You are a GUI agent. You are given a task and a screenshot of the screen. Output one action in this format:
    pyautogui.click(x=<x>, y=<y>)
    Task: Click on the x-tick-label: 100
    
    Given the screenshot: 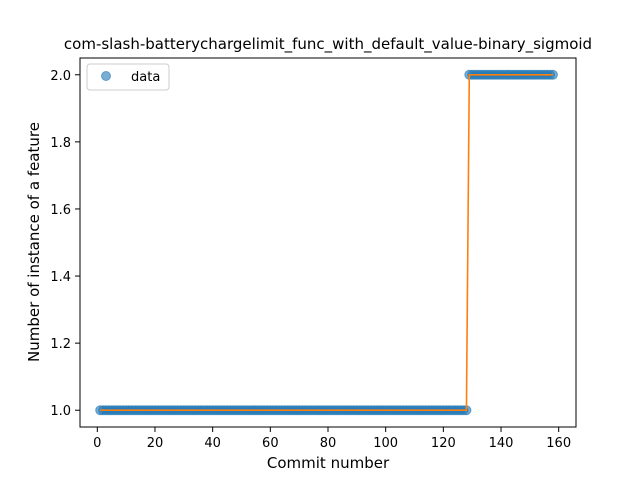 What is the action you would take?
    pyautogui.click(x=385, y=443)
    